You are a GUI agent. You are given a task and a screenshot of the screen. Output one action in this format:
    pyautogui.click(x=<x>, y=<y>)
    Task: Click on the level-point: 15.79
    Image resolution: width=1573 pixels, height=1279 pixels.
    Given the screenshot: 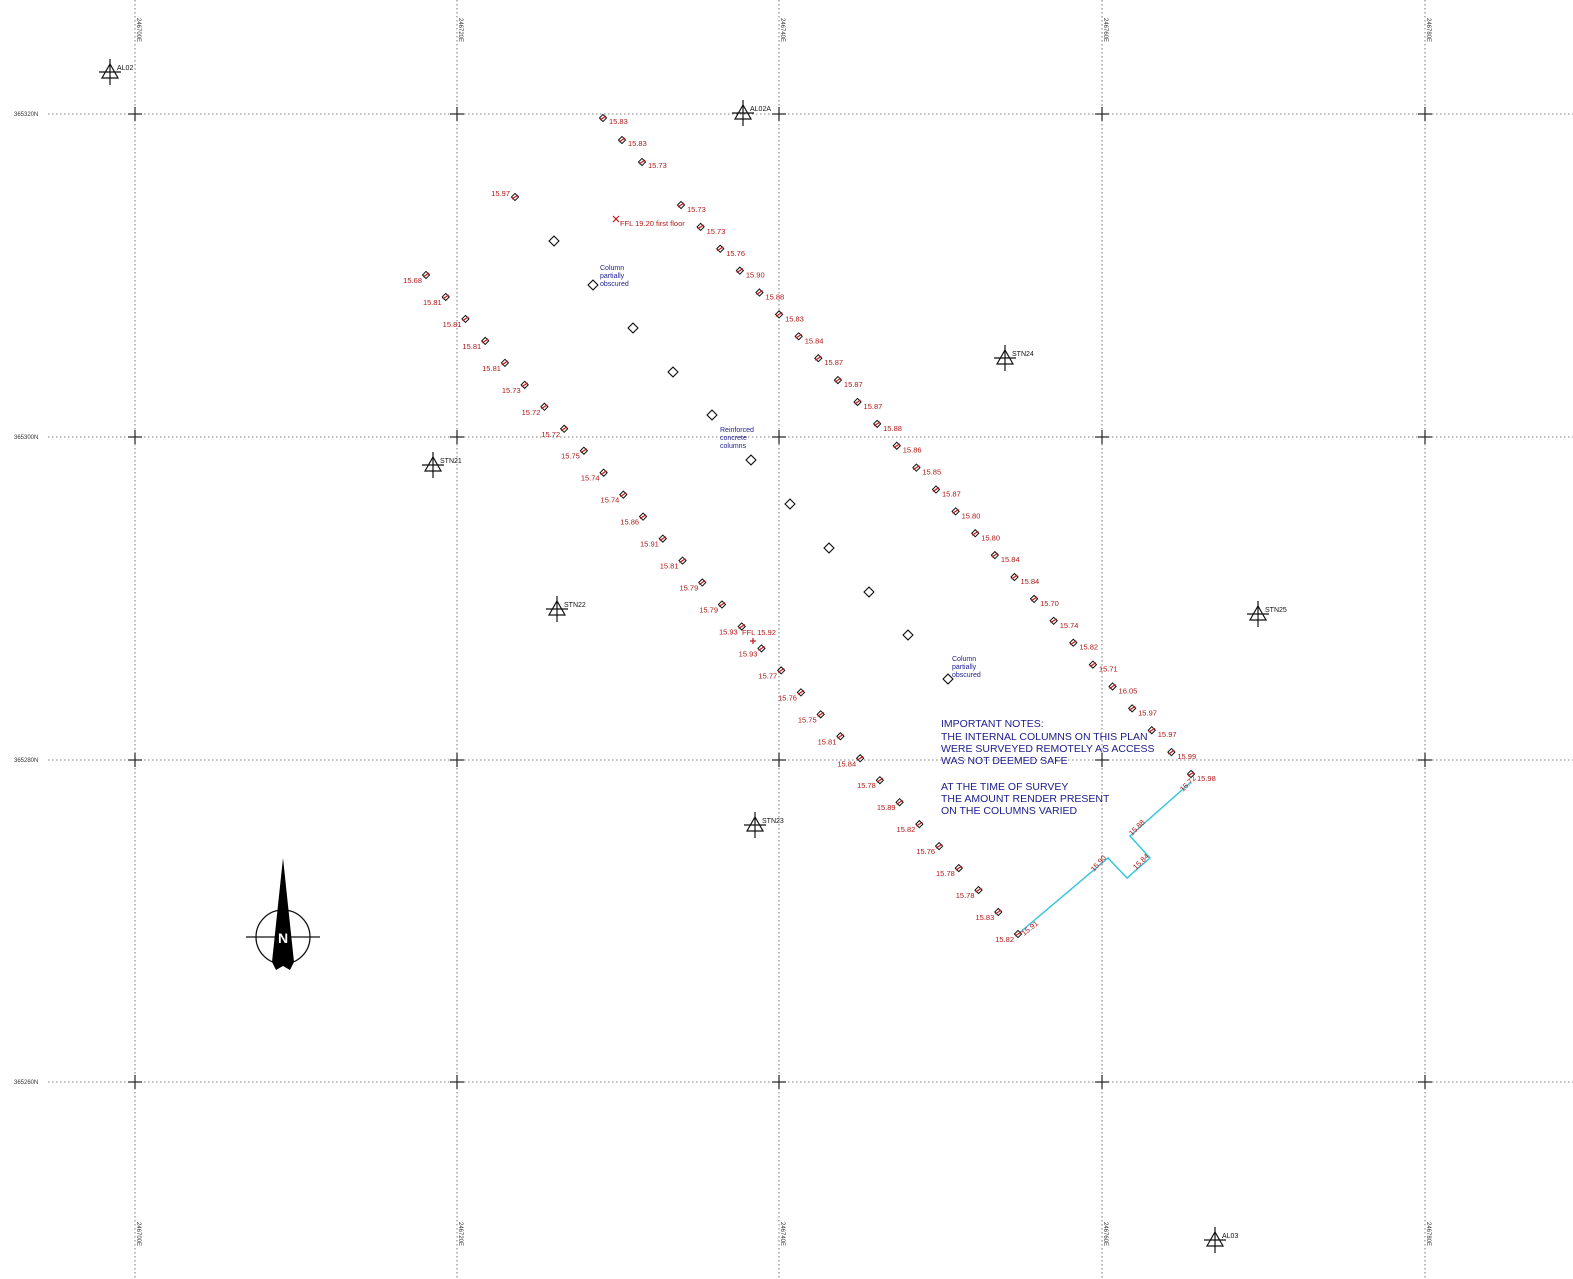 What is the action you would take?
    pyautogui.click(x=713, y=607)
    